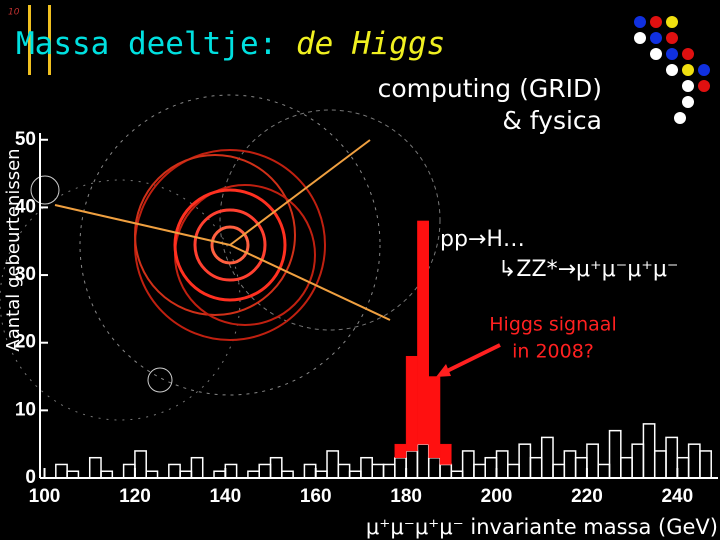 The width and height of the screenshot is (720, 540). What do you see at coordinates (135, 496) in the screenshot?
I see `x-tick-label: 120` at bounding box center [135, 496].